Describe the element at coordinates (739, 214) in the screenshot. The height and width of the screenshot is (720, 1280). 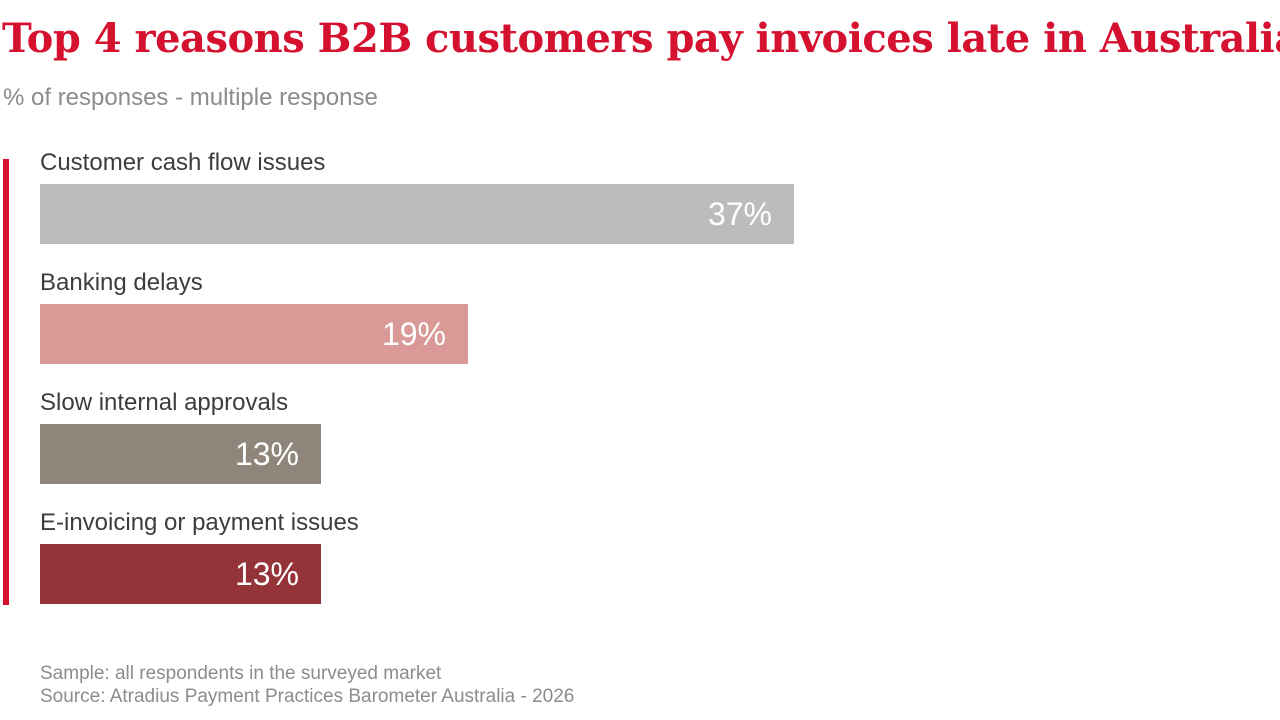
I see `bar-value-label: 37%` at that location.